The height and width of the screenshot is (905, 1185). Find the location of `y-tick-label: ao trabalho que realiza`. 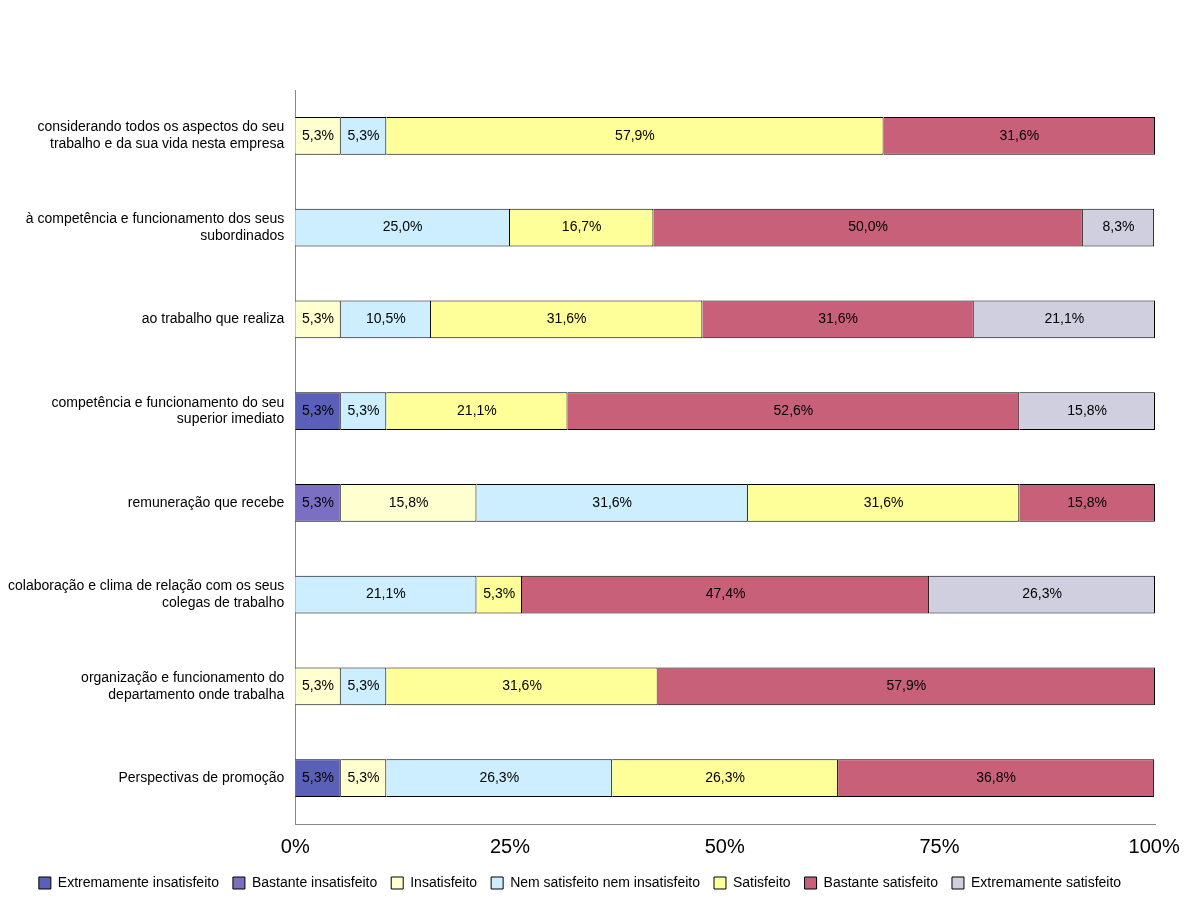

y-tick-label: ao trabalho que realiza is located at coordinates (213, 318).